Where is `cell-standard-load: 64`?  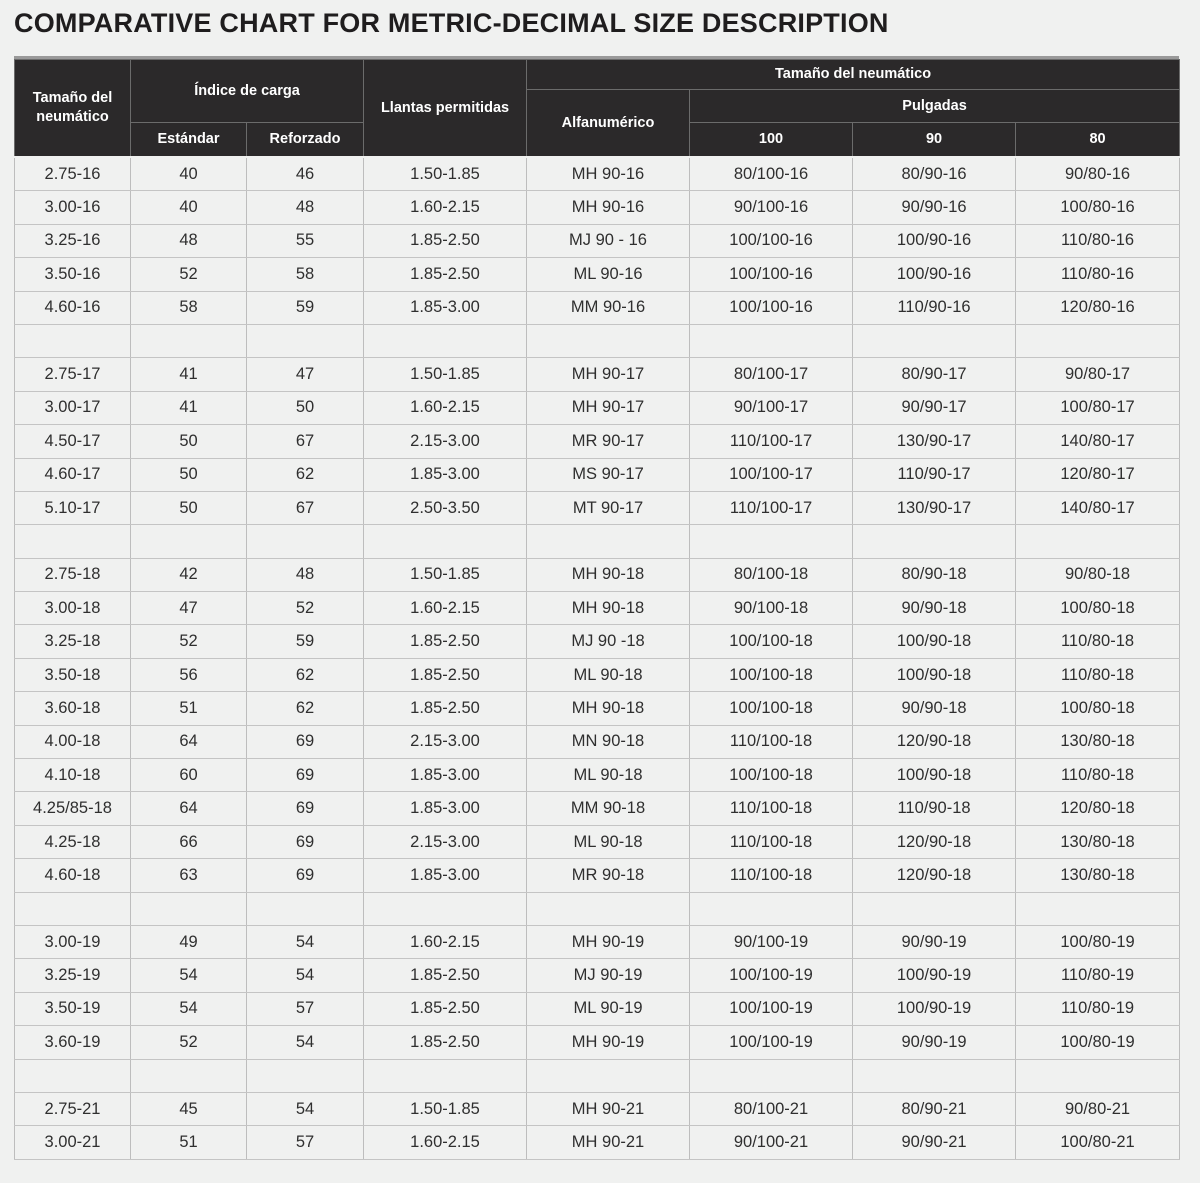 cell-standard-load: 64 is located at coordinates (188, 742).